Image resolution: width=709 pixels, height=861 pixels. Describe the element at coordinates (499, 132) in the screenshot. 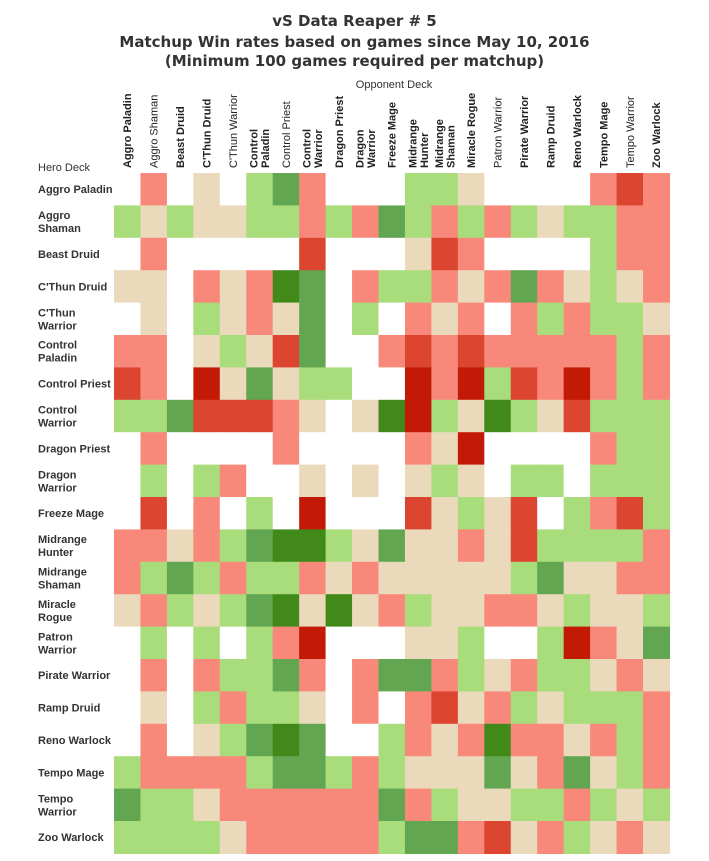

I see `column-label: Patron Warrior` at that location.